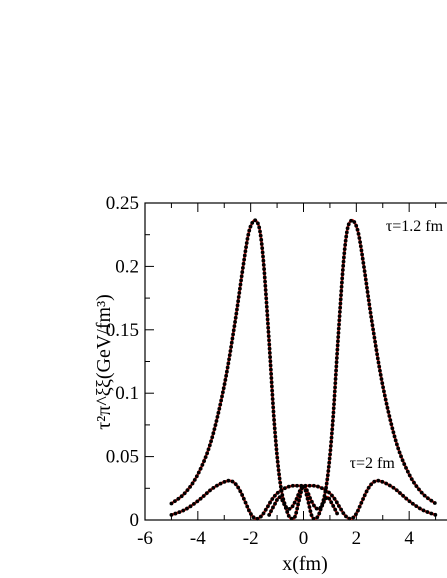  I want to click on y-tick-labels: 0 0.05 0.1 0.15 0.2 0.25, so click(122, 362).